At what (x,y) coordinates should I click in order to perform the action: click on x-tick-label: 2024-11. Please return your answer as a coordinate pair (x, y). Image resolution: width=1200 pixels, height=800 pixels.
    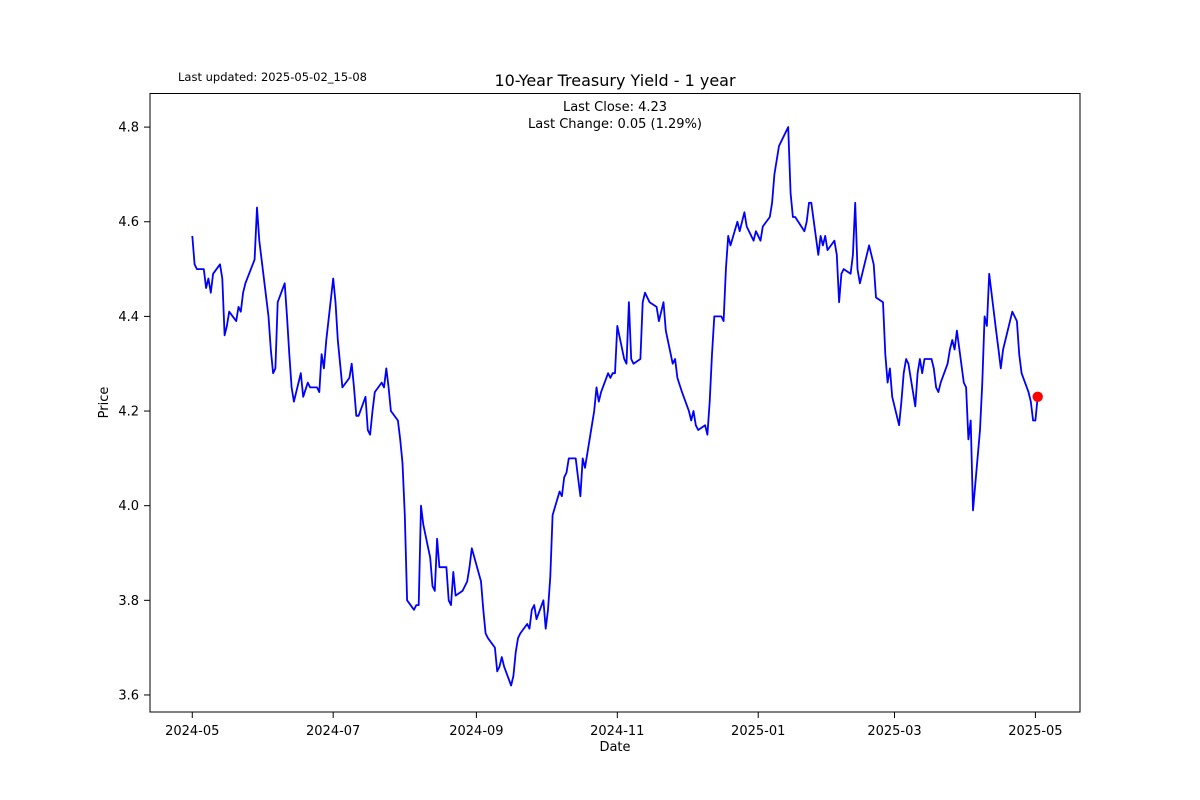
    Looking at the image, I should click on (617, 731).